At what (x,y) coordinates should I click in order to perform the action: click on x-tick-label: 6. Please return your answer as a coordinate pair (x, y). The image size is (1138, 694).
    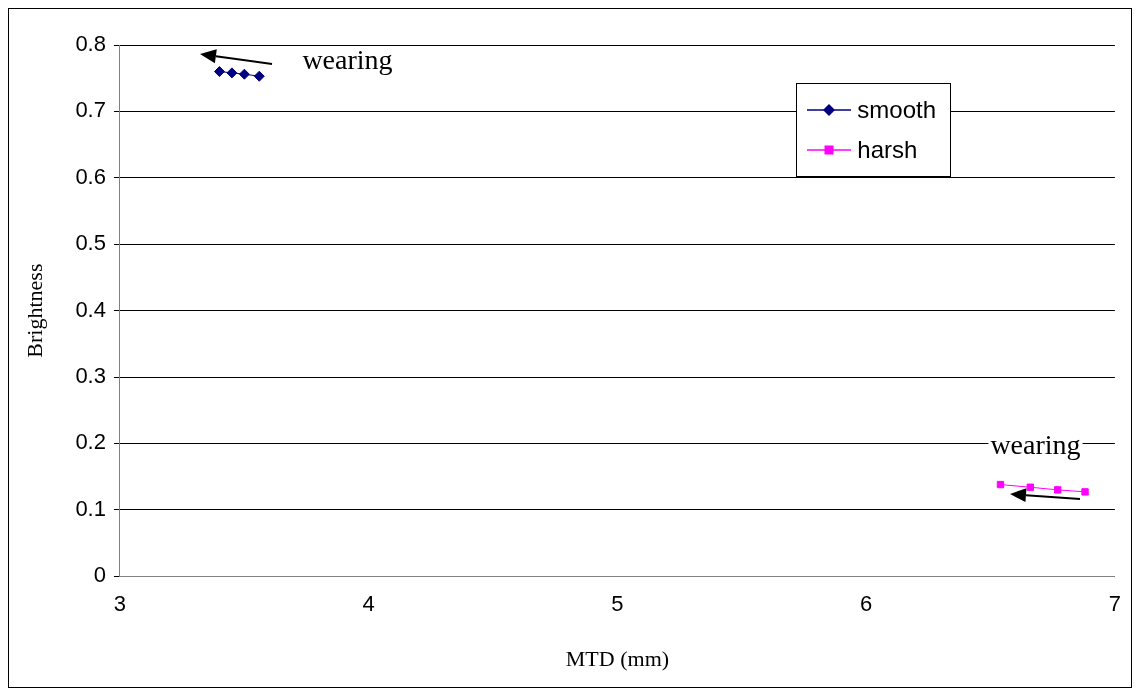
    Looking at the image, I should click on (866, 604).